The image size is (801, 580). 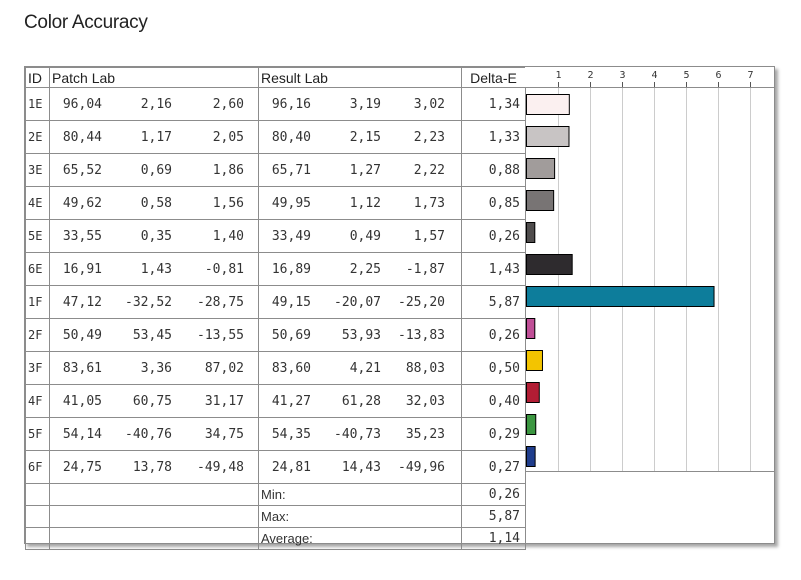 I want to click on result-lab-value: -49,96, so click(x=421, y=467).